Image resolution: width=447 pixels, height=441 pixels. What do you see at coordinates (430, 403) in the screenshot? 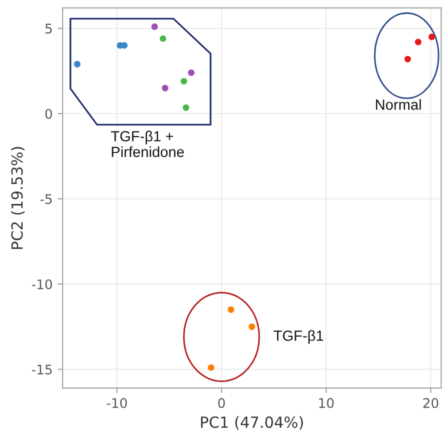
I see `x-tick-label: 20` at bounding box center [430, 403].